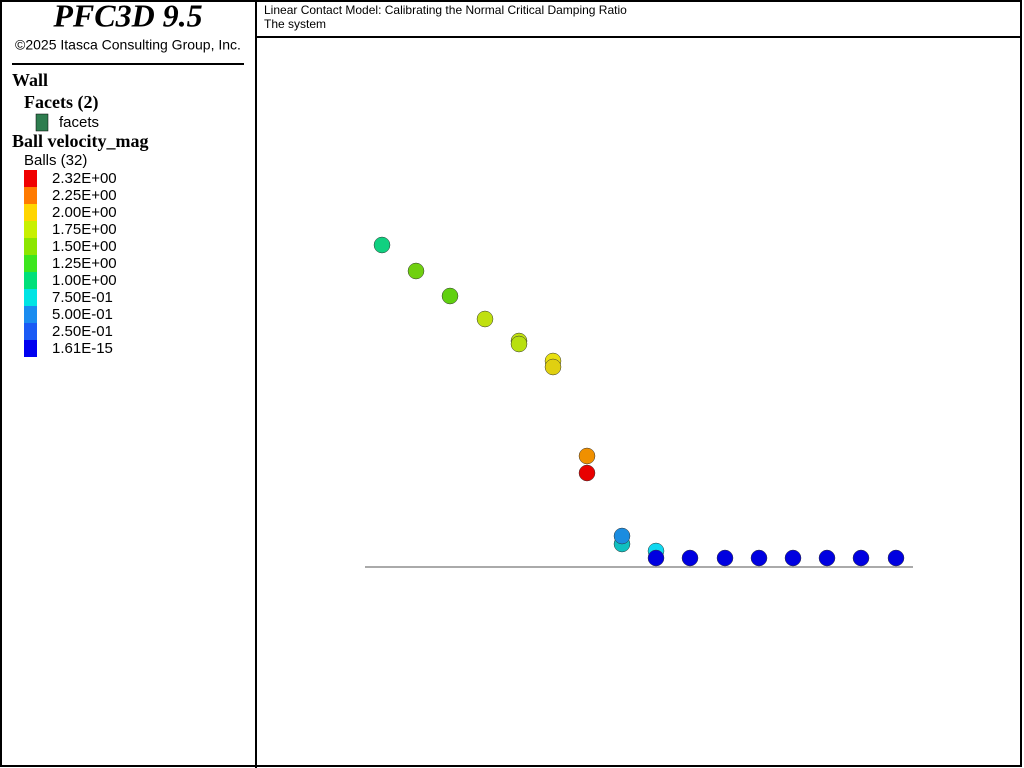 This screenshot has height=768, width=1024. I want to click on facets-swatch, so click(42, 122).